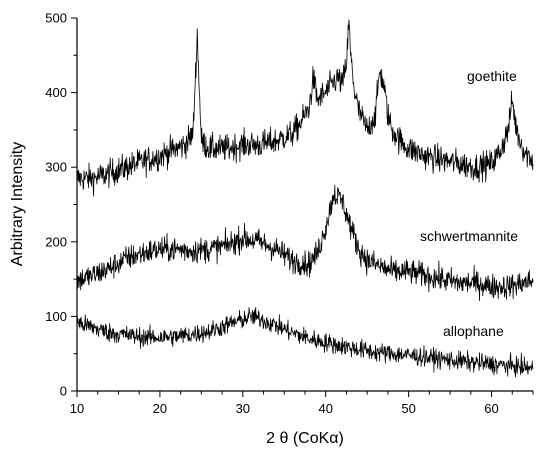 The image size is (550, 453). What do you see at coordinates (56, 241) in the screenshot?
I see `y-tick-label: 200` at bounding box center [56, 241].